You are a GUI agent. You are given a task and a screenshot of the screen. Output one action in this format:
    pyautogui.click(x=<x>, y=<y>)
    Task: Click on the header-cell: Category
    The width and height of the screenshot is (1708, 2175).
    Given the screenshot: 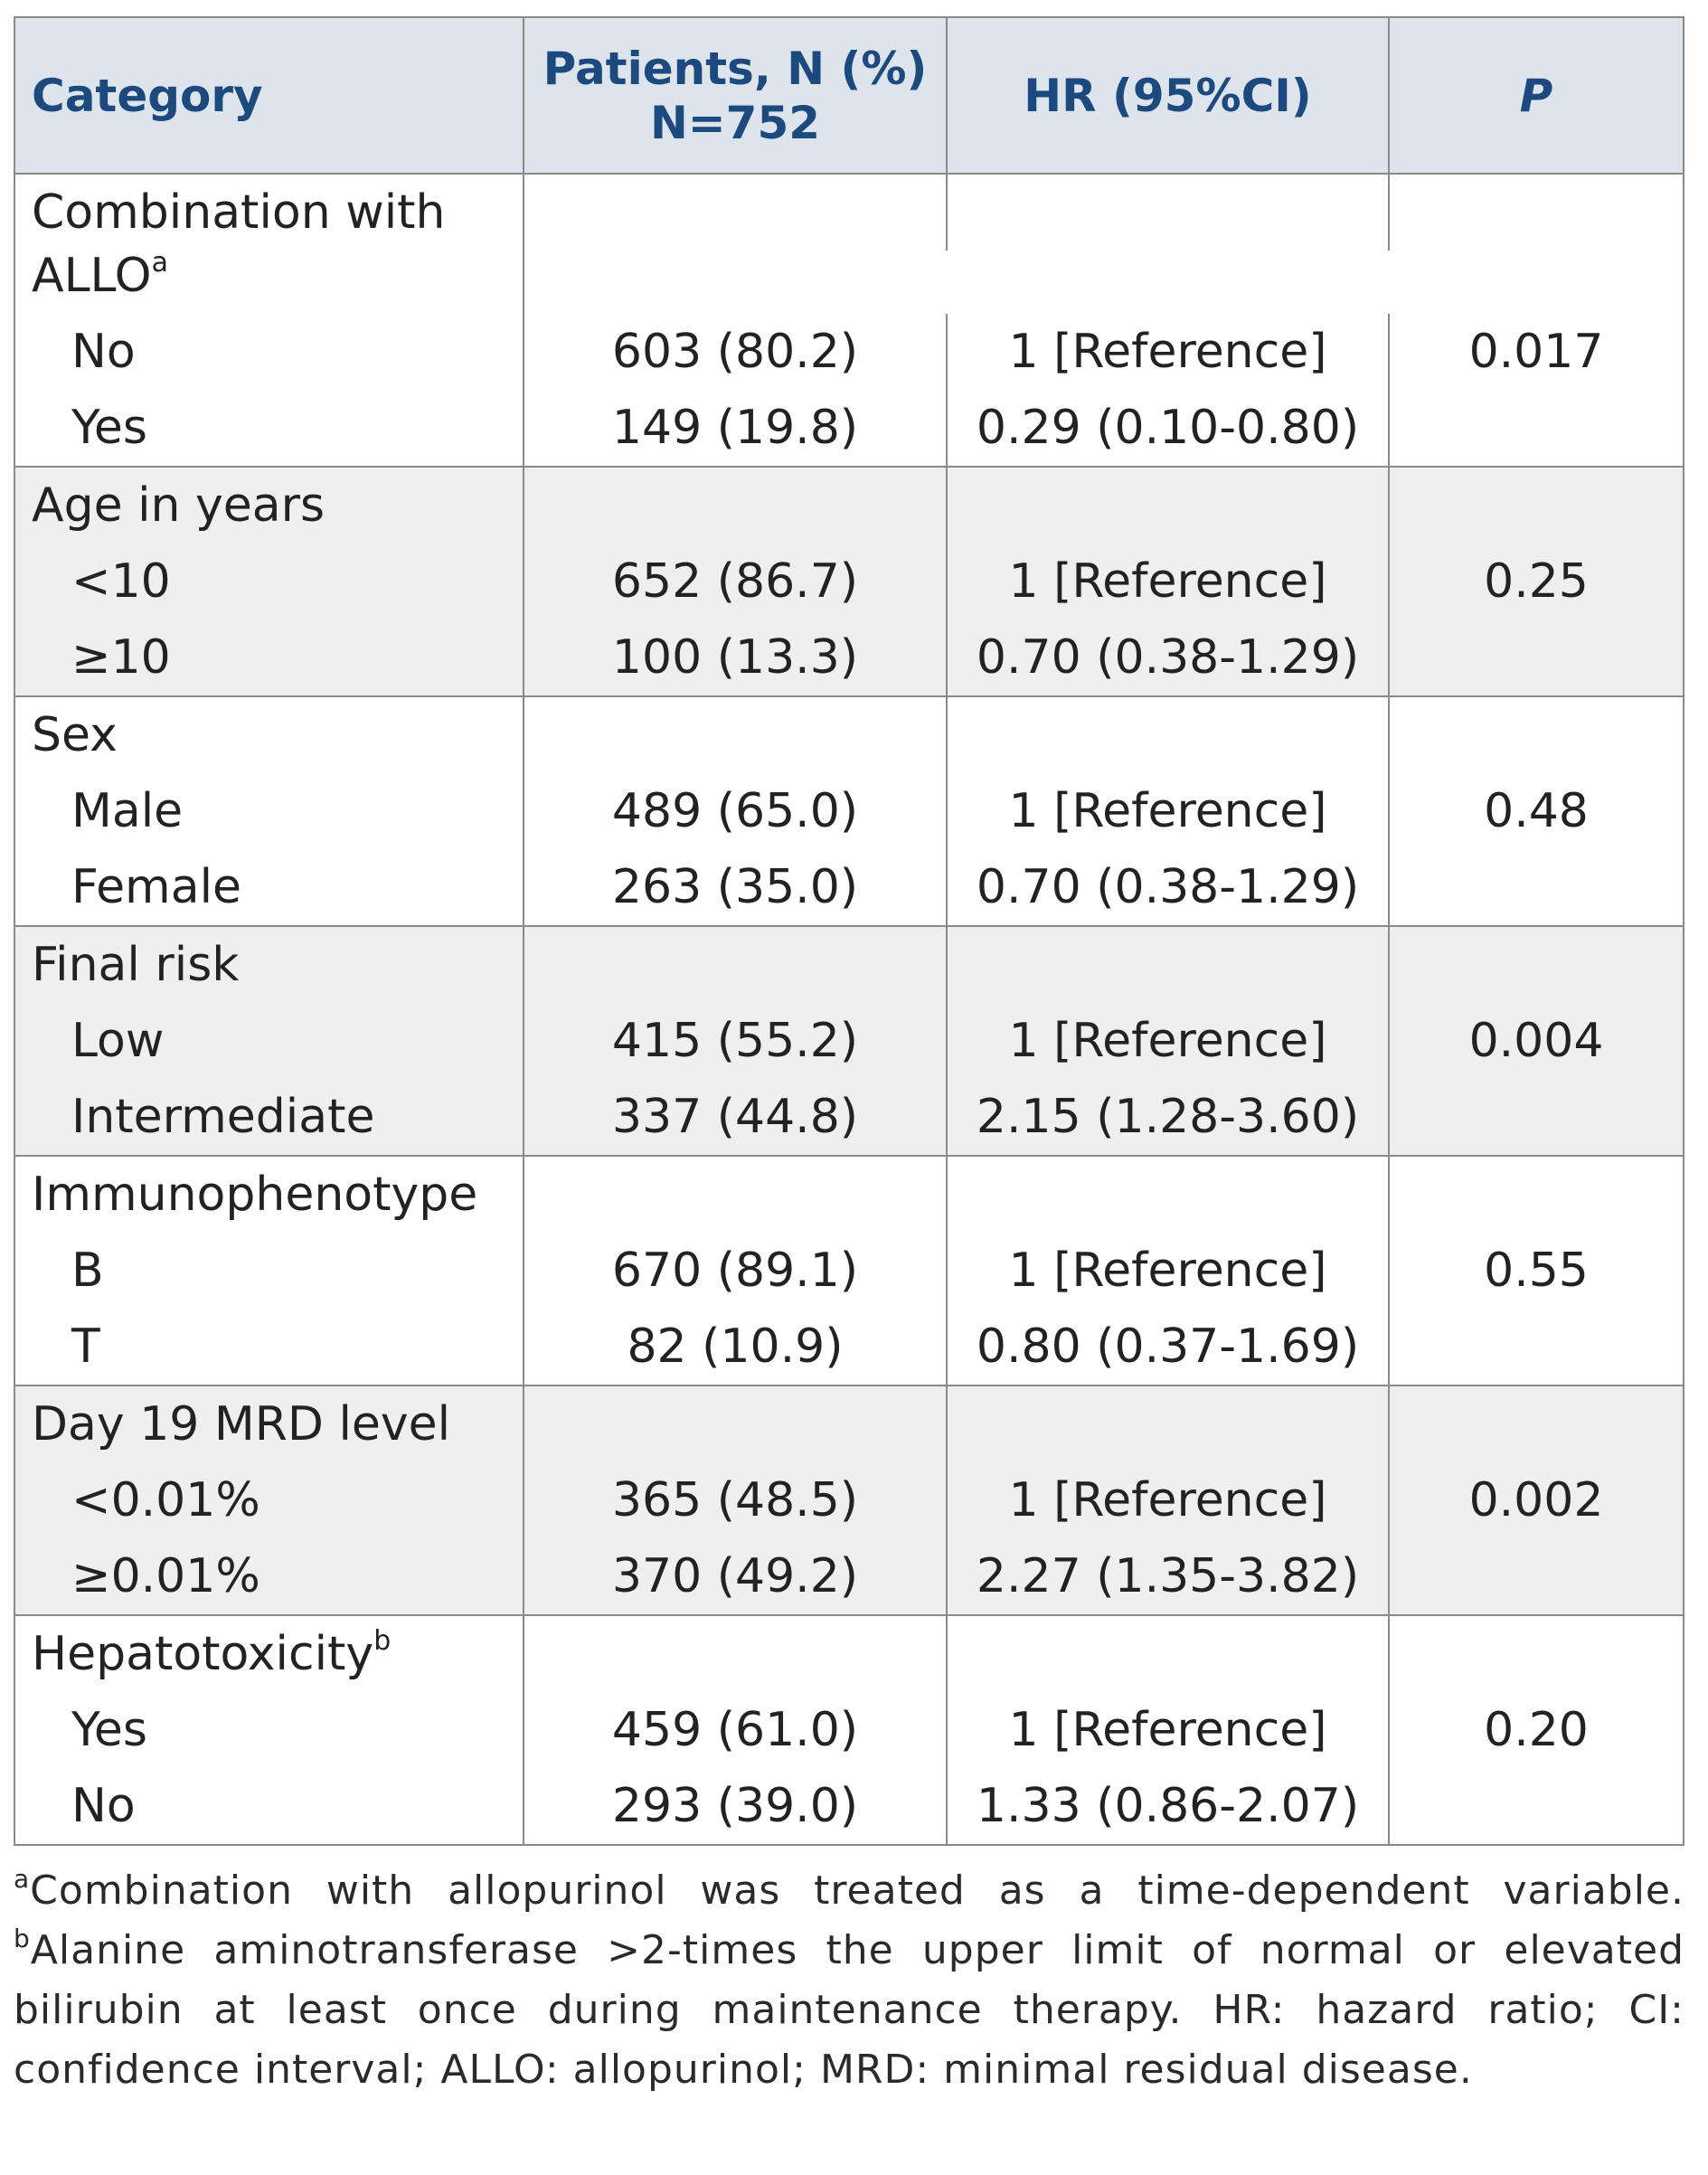 What is the action you would take?
    pyautogui.click(x=269, y=95)
    